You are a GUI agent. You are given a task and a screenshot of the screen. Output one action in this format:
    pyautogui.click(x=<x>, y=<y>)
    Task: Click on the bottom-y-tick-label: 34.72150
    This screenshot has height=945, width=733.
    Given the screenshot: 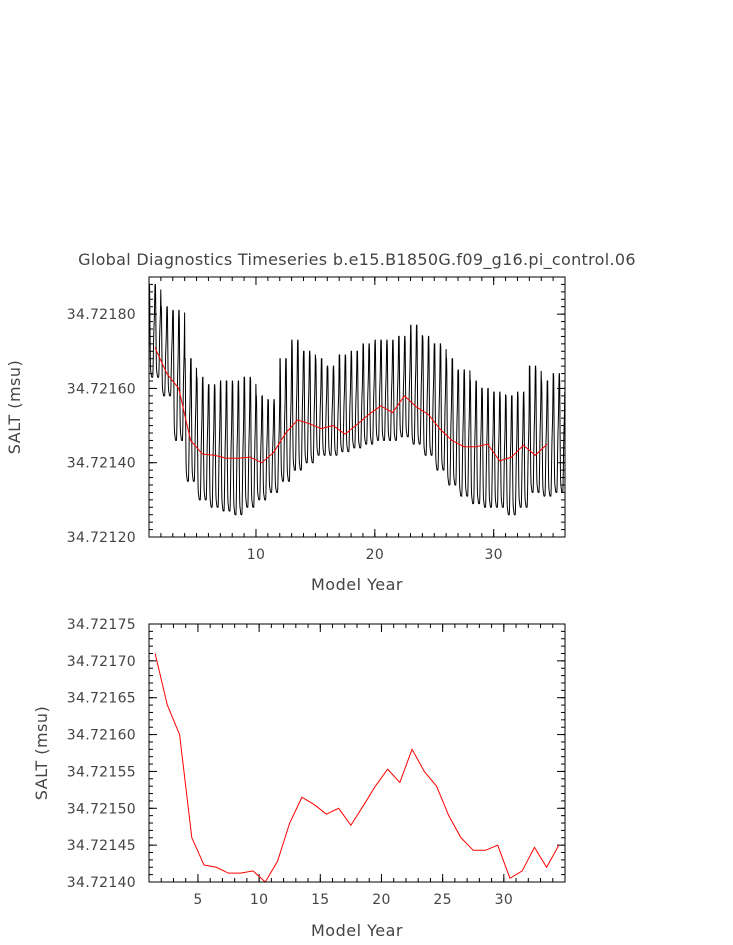 What is the action you would take?
    pyautogui.click(x=101, y=809)
    